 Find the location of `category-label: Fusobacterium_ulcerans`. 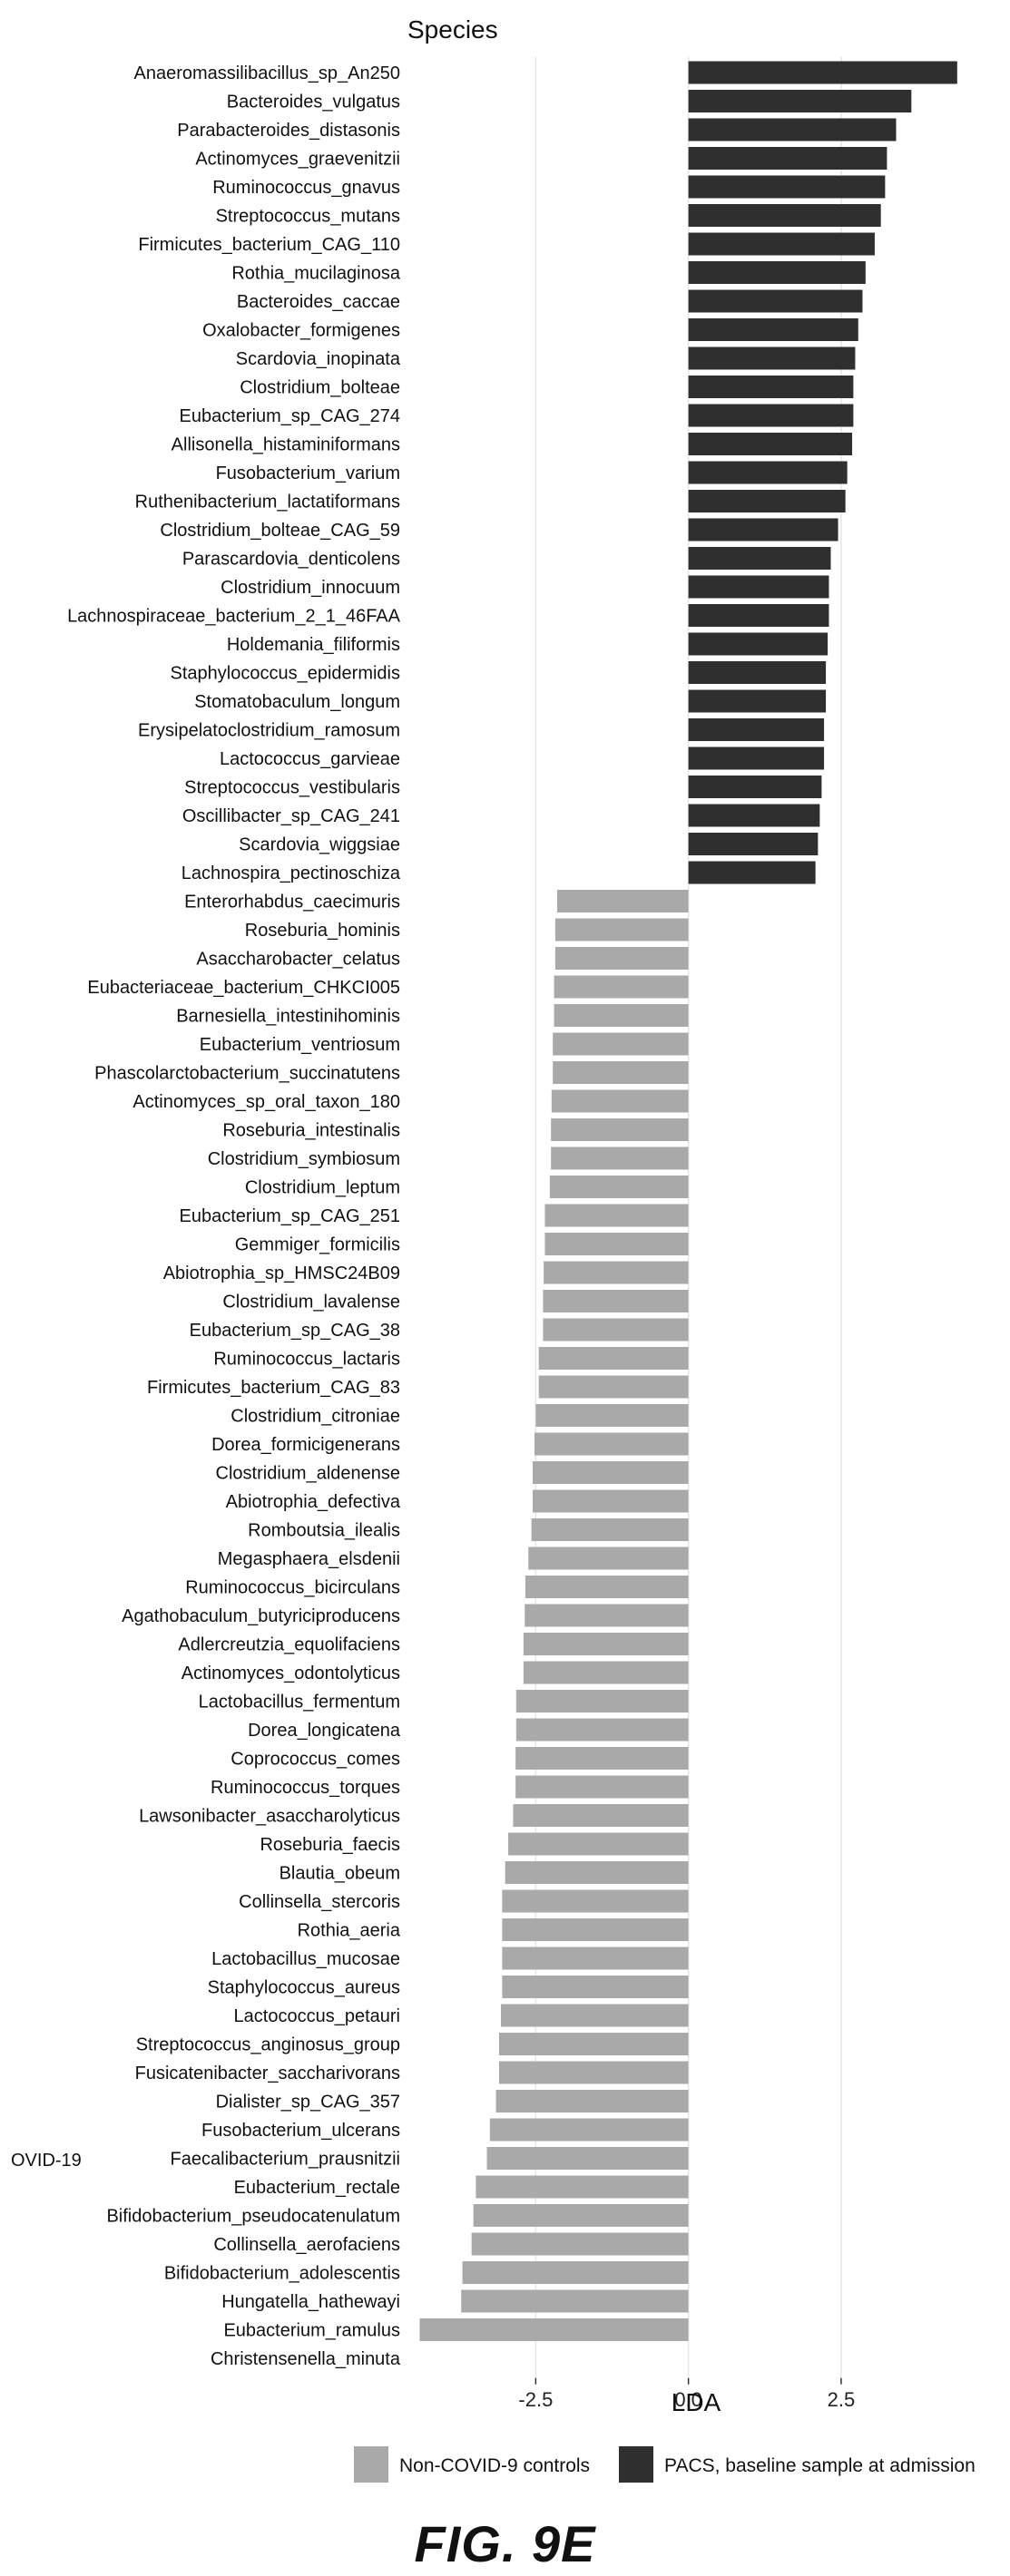

category-label: Fusobacterium_ulcerans is located at coordinates (301, 2131).